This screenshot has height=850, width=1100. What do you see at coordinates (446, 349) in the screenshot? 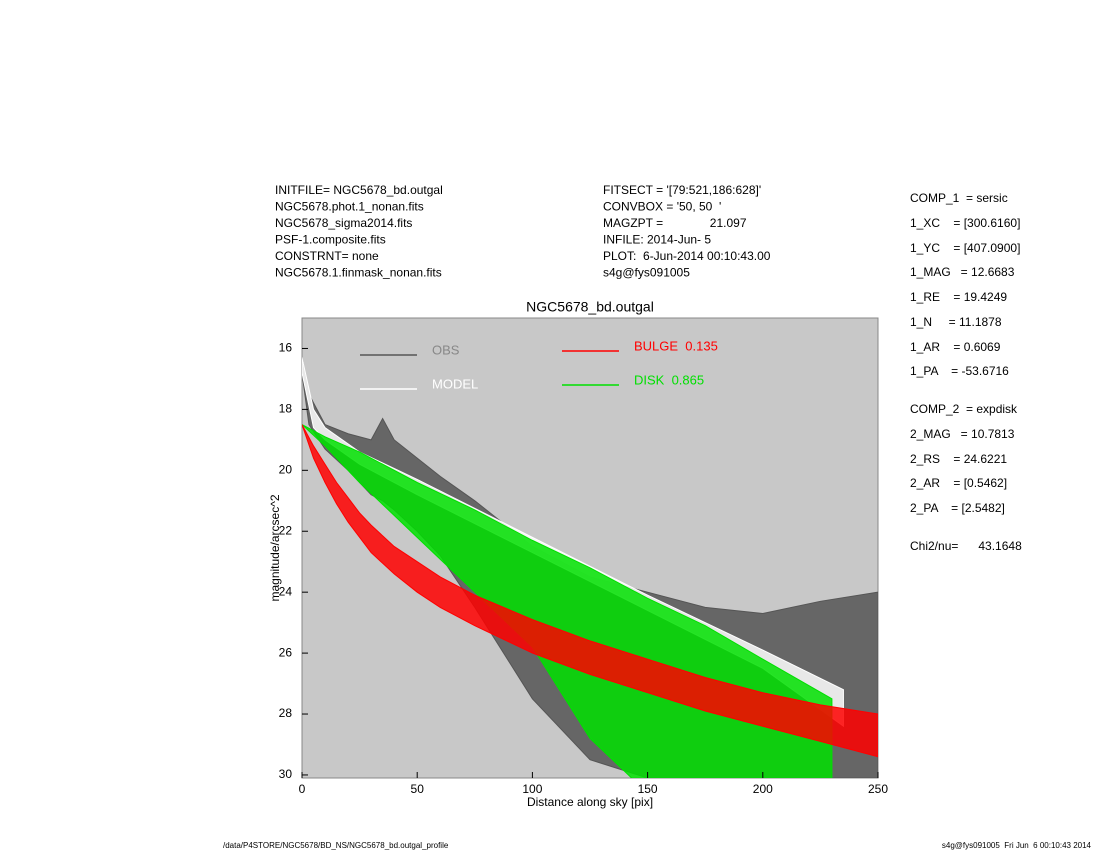
I see `legend-label: OBS` at bounding box center [446, 349].